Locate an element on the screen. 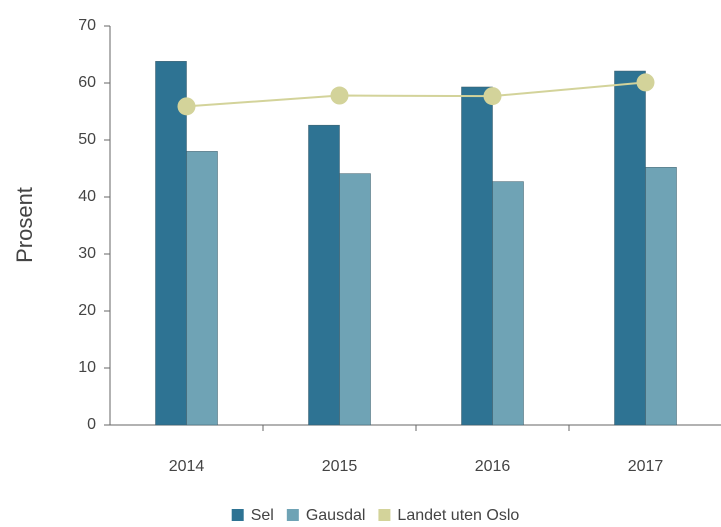  y-tick-label: 20 is located at coordinates (87, 310).